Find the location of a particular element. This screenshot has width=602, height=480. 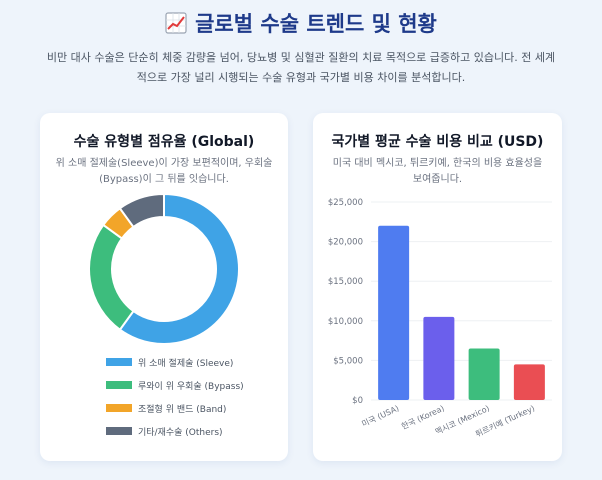

country-cost-subtitle: 미국 대비 멕시코, 튀르키예, 한국의 비용 효율성을 보여줍니다. is located at coordinates (437, 172).